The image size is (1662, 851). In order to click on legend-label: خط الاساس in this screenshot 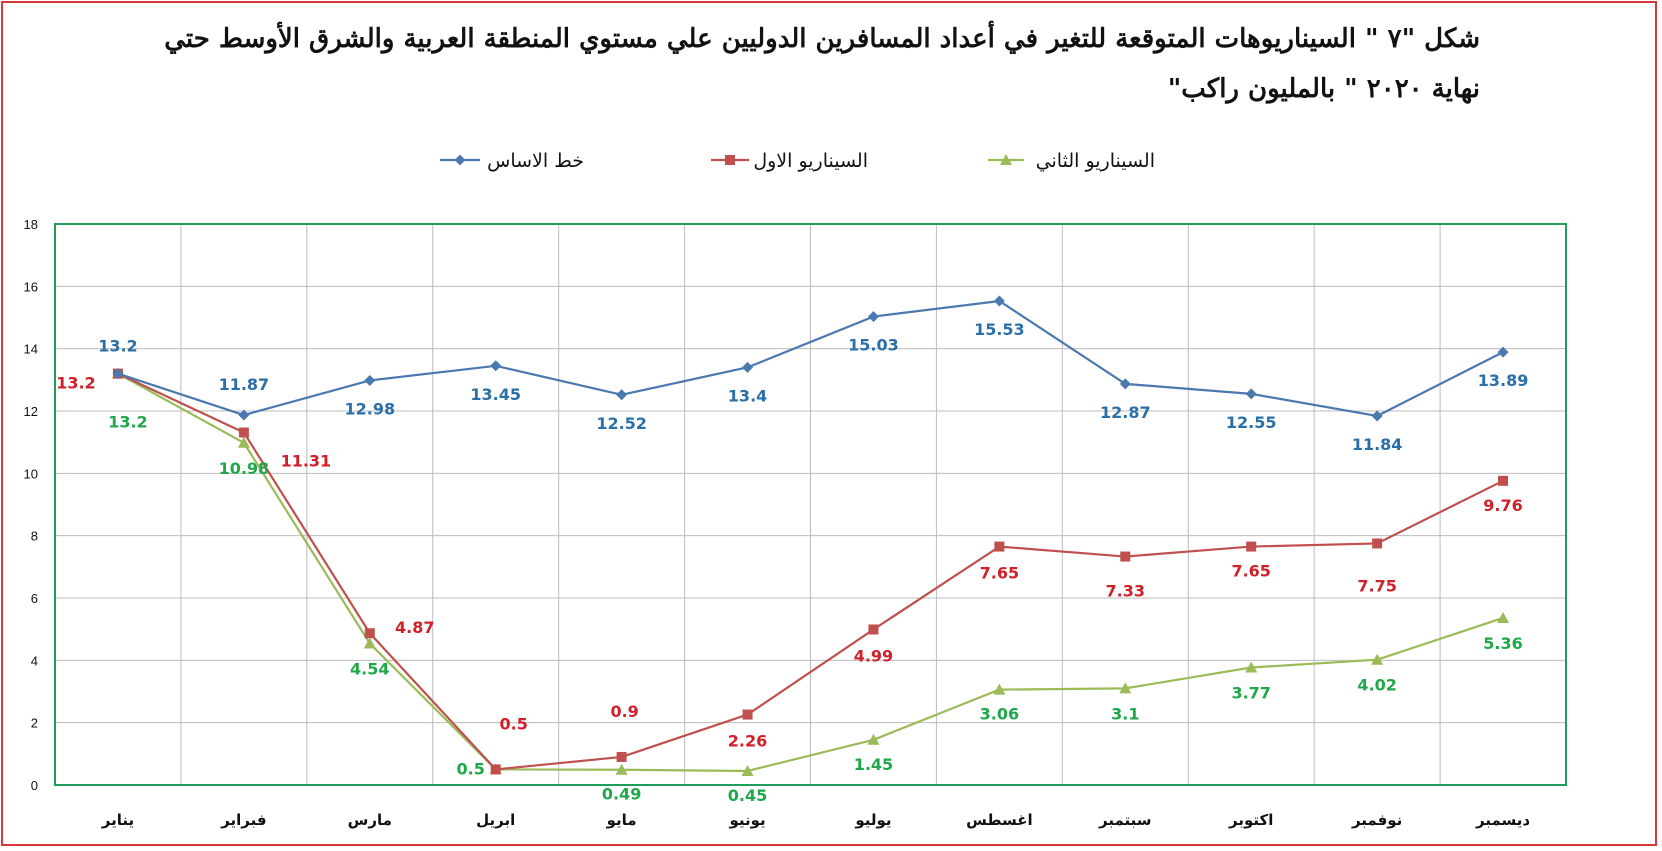, I will do `click(535, 161)`.